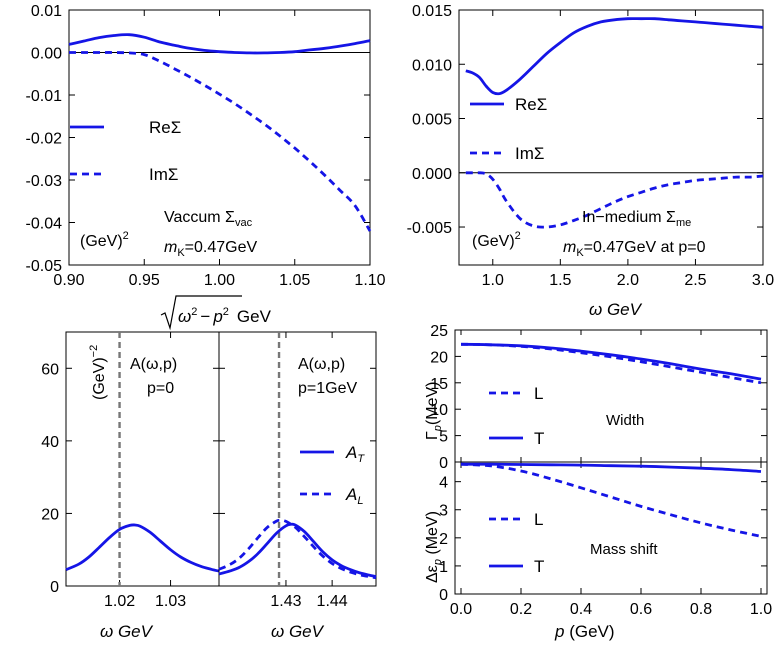 This screenshot has height=651, width=781. I want to click on y-tick-label: -0.03, so click(44, 181).